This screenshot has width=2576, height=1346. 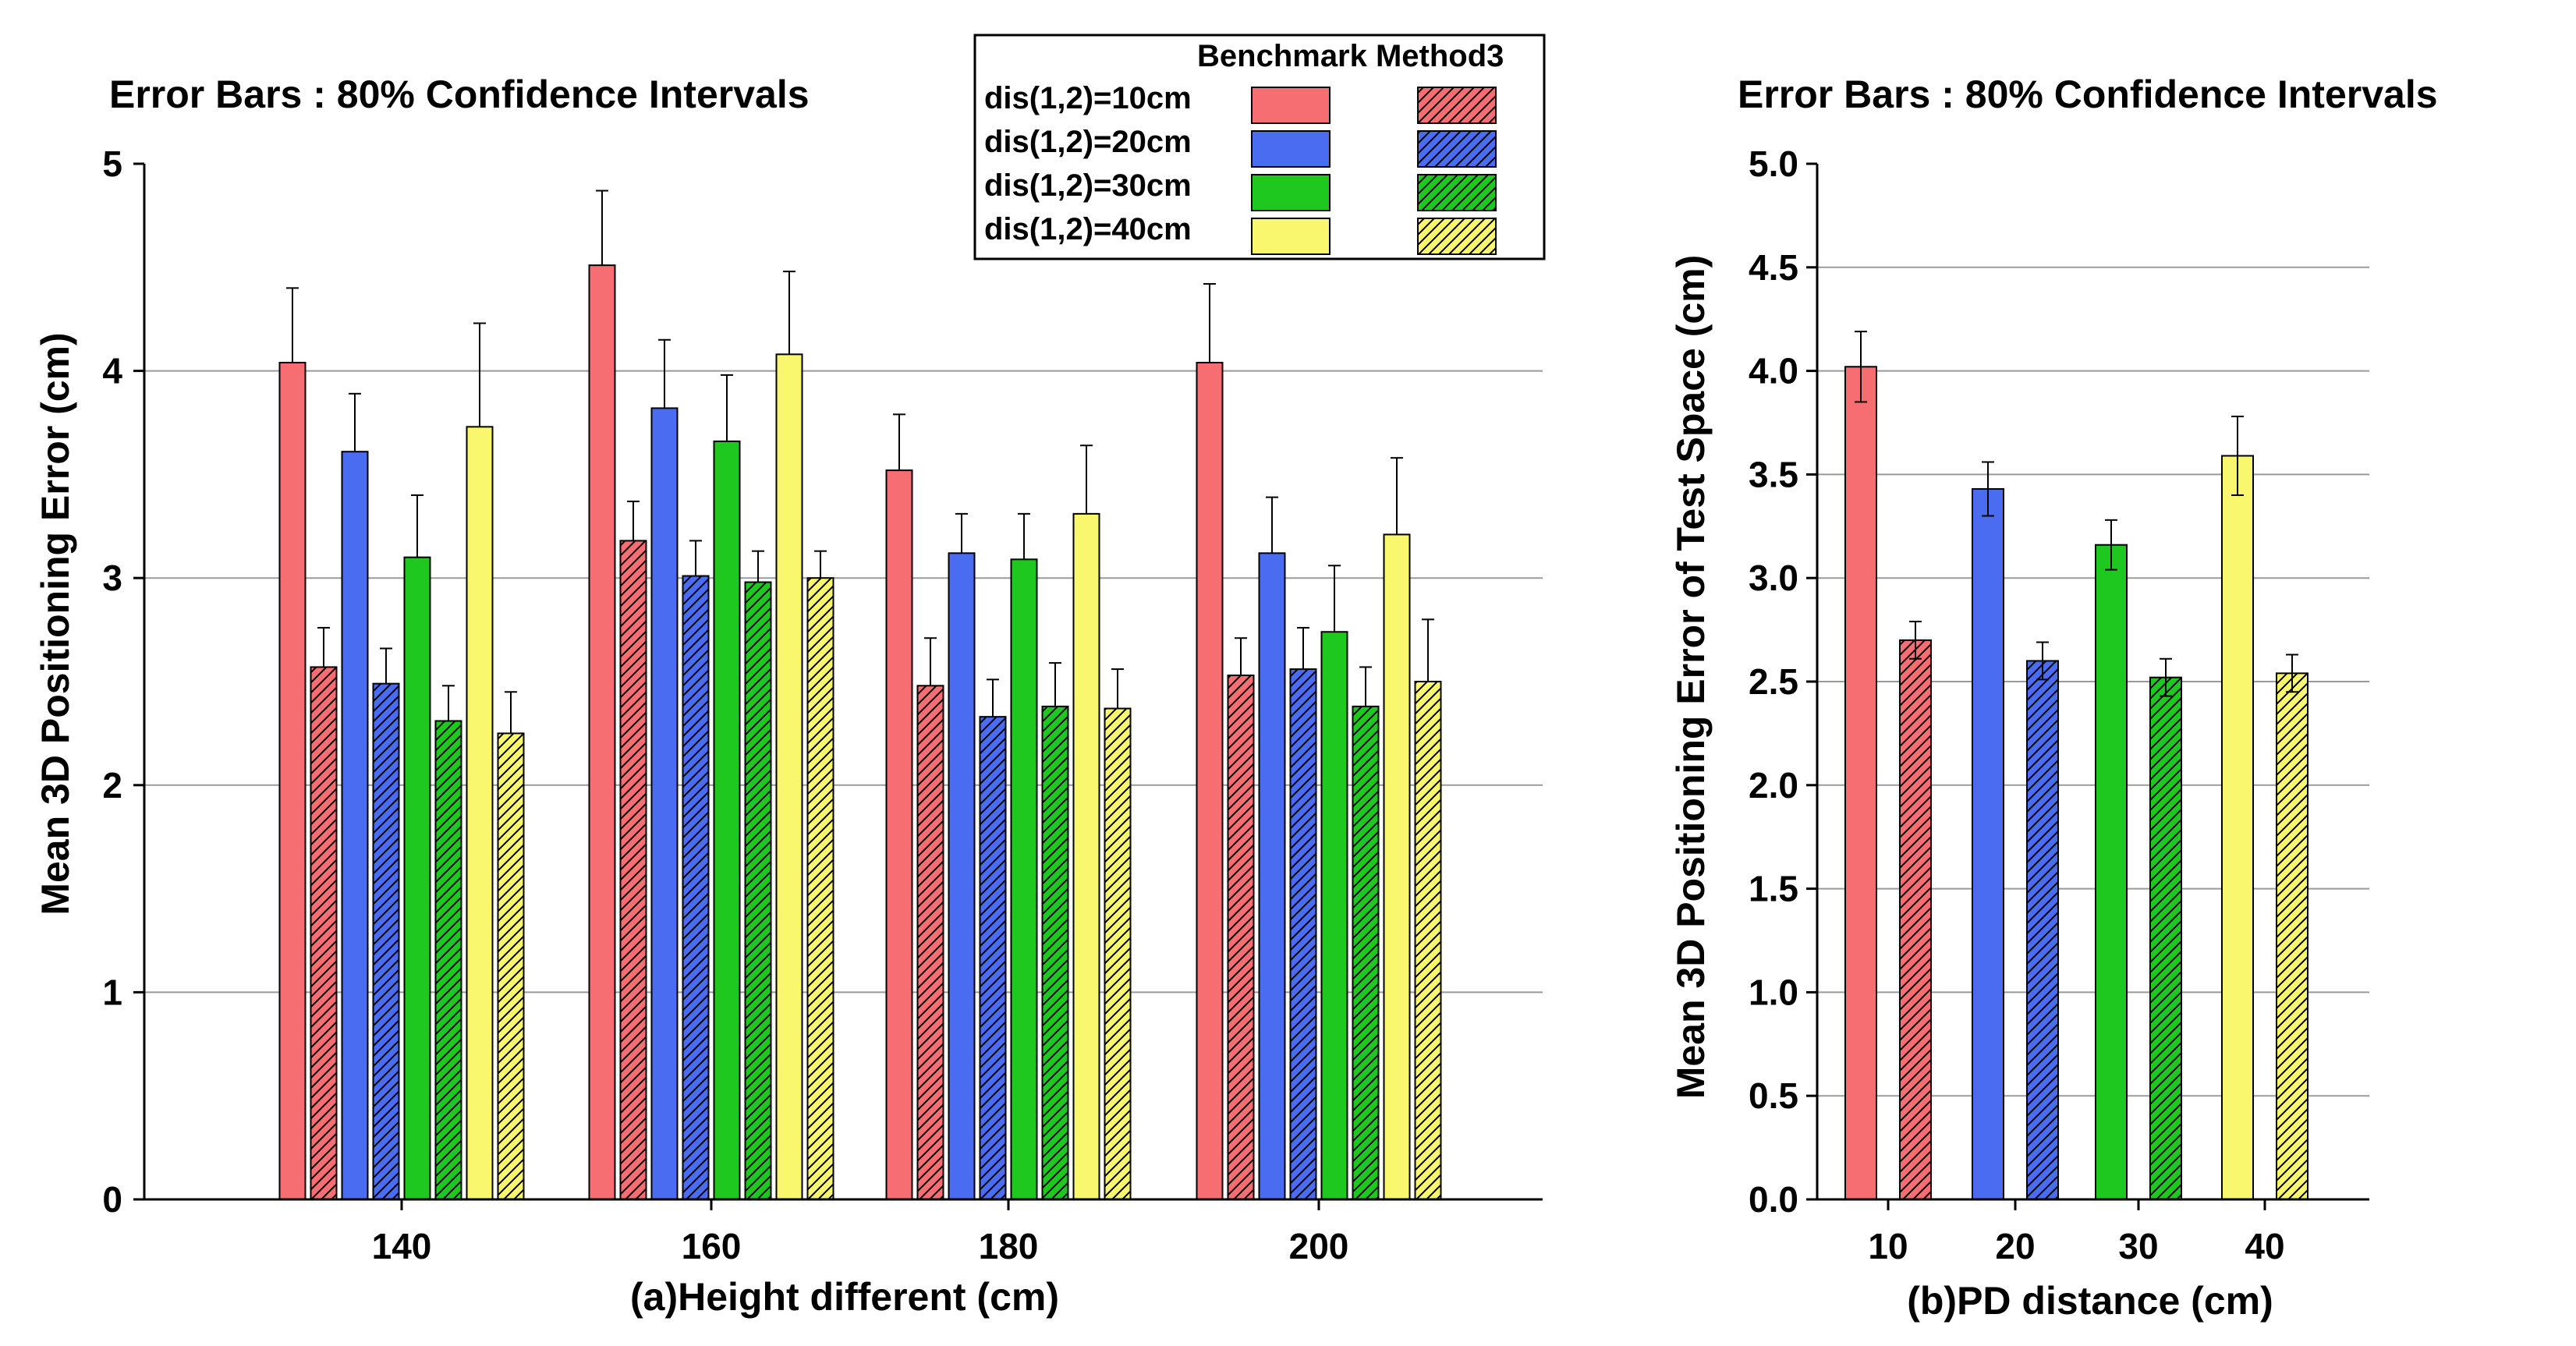 I want to click on chart-a-ylabel: Mean 3D Positioning Error (cm), so click(x=55, y=623).